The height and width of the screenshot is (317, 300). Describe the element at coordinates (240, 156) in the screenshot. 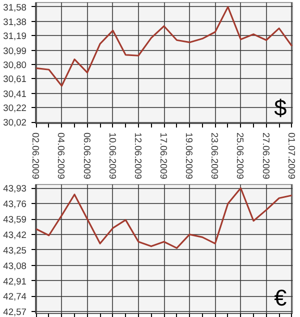

I see `x-tick-label: 25.06.2009` at that location.